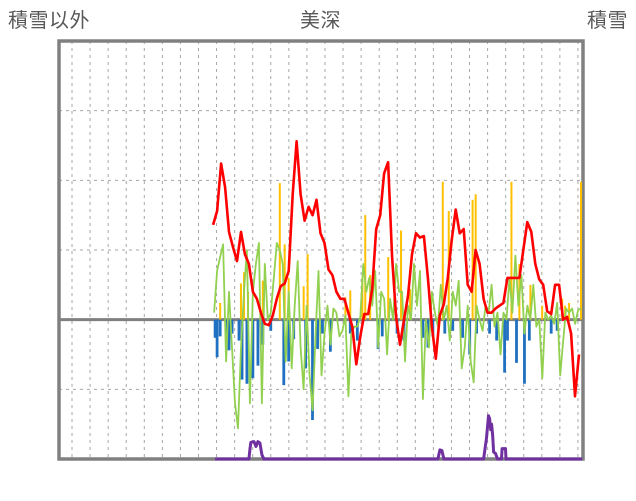 Image resolution: width=636 pixels, height=501 pixels. I want to click on chart-title: 美深, so click(320, 21).